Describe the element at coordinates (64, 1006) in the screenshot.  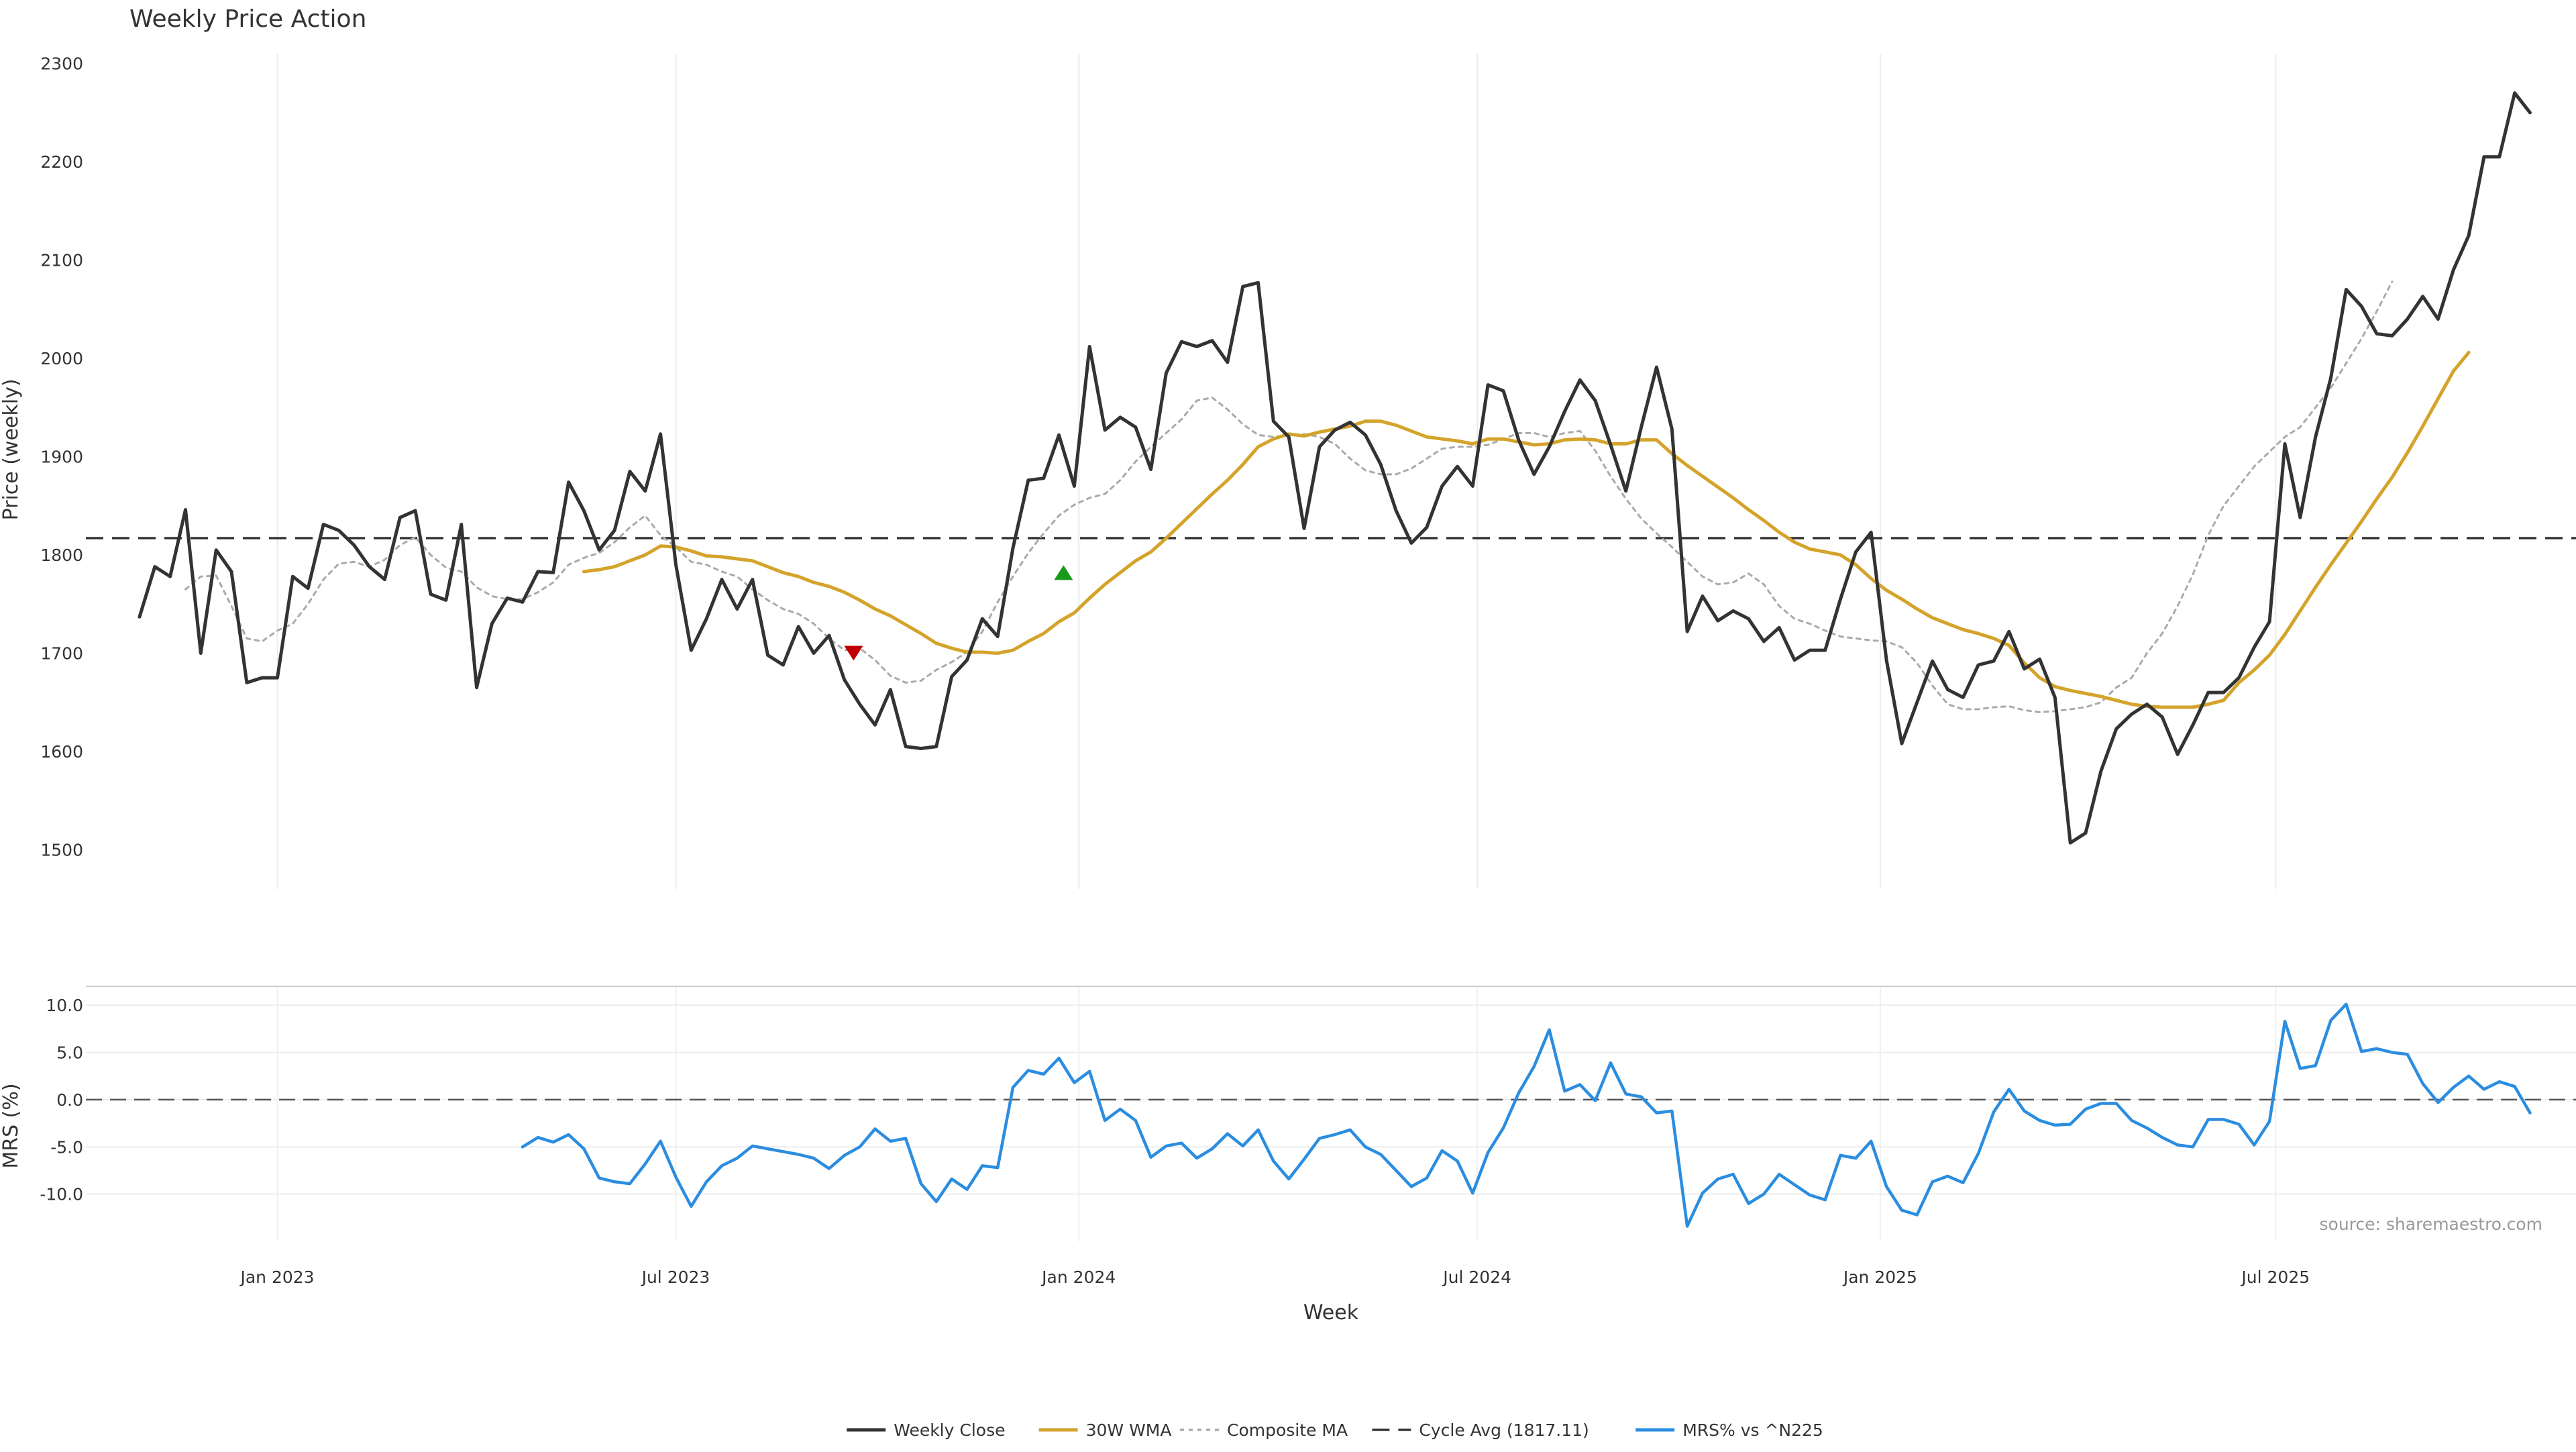
I see `mrs-tick-10-0: 10.0` at that location.